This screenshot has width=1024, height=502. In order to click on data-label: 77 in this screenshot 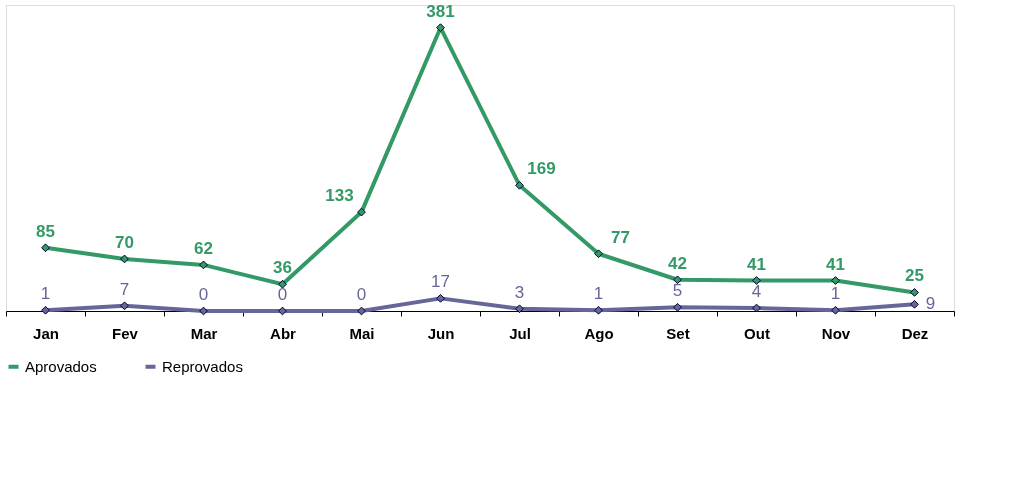, I will do `click(620, 237)`.